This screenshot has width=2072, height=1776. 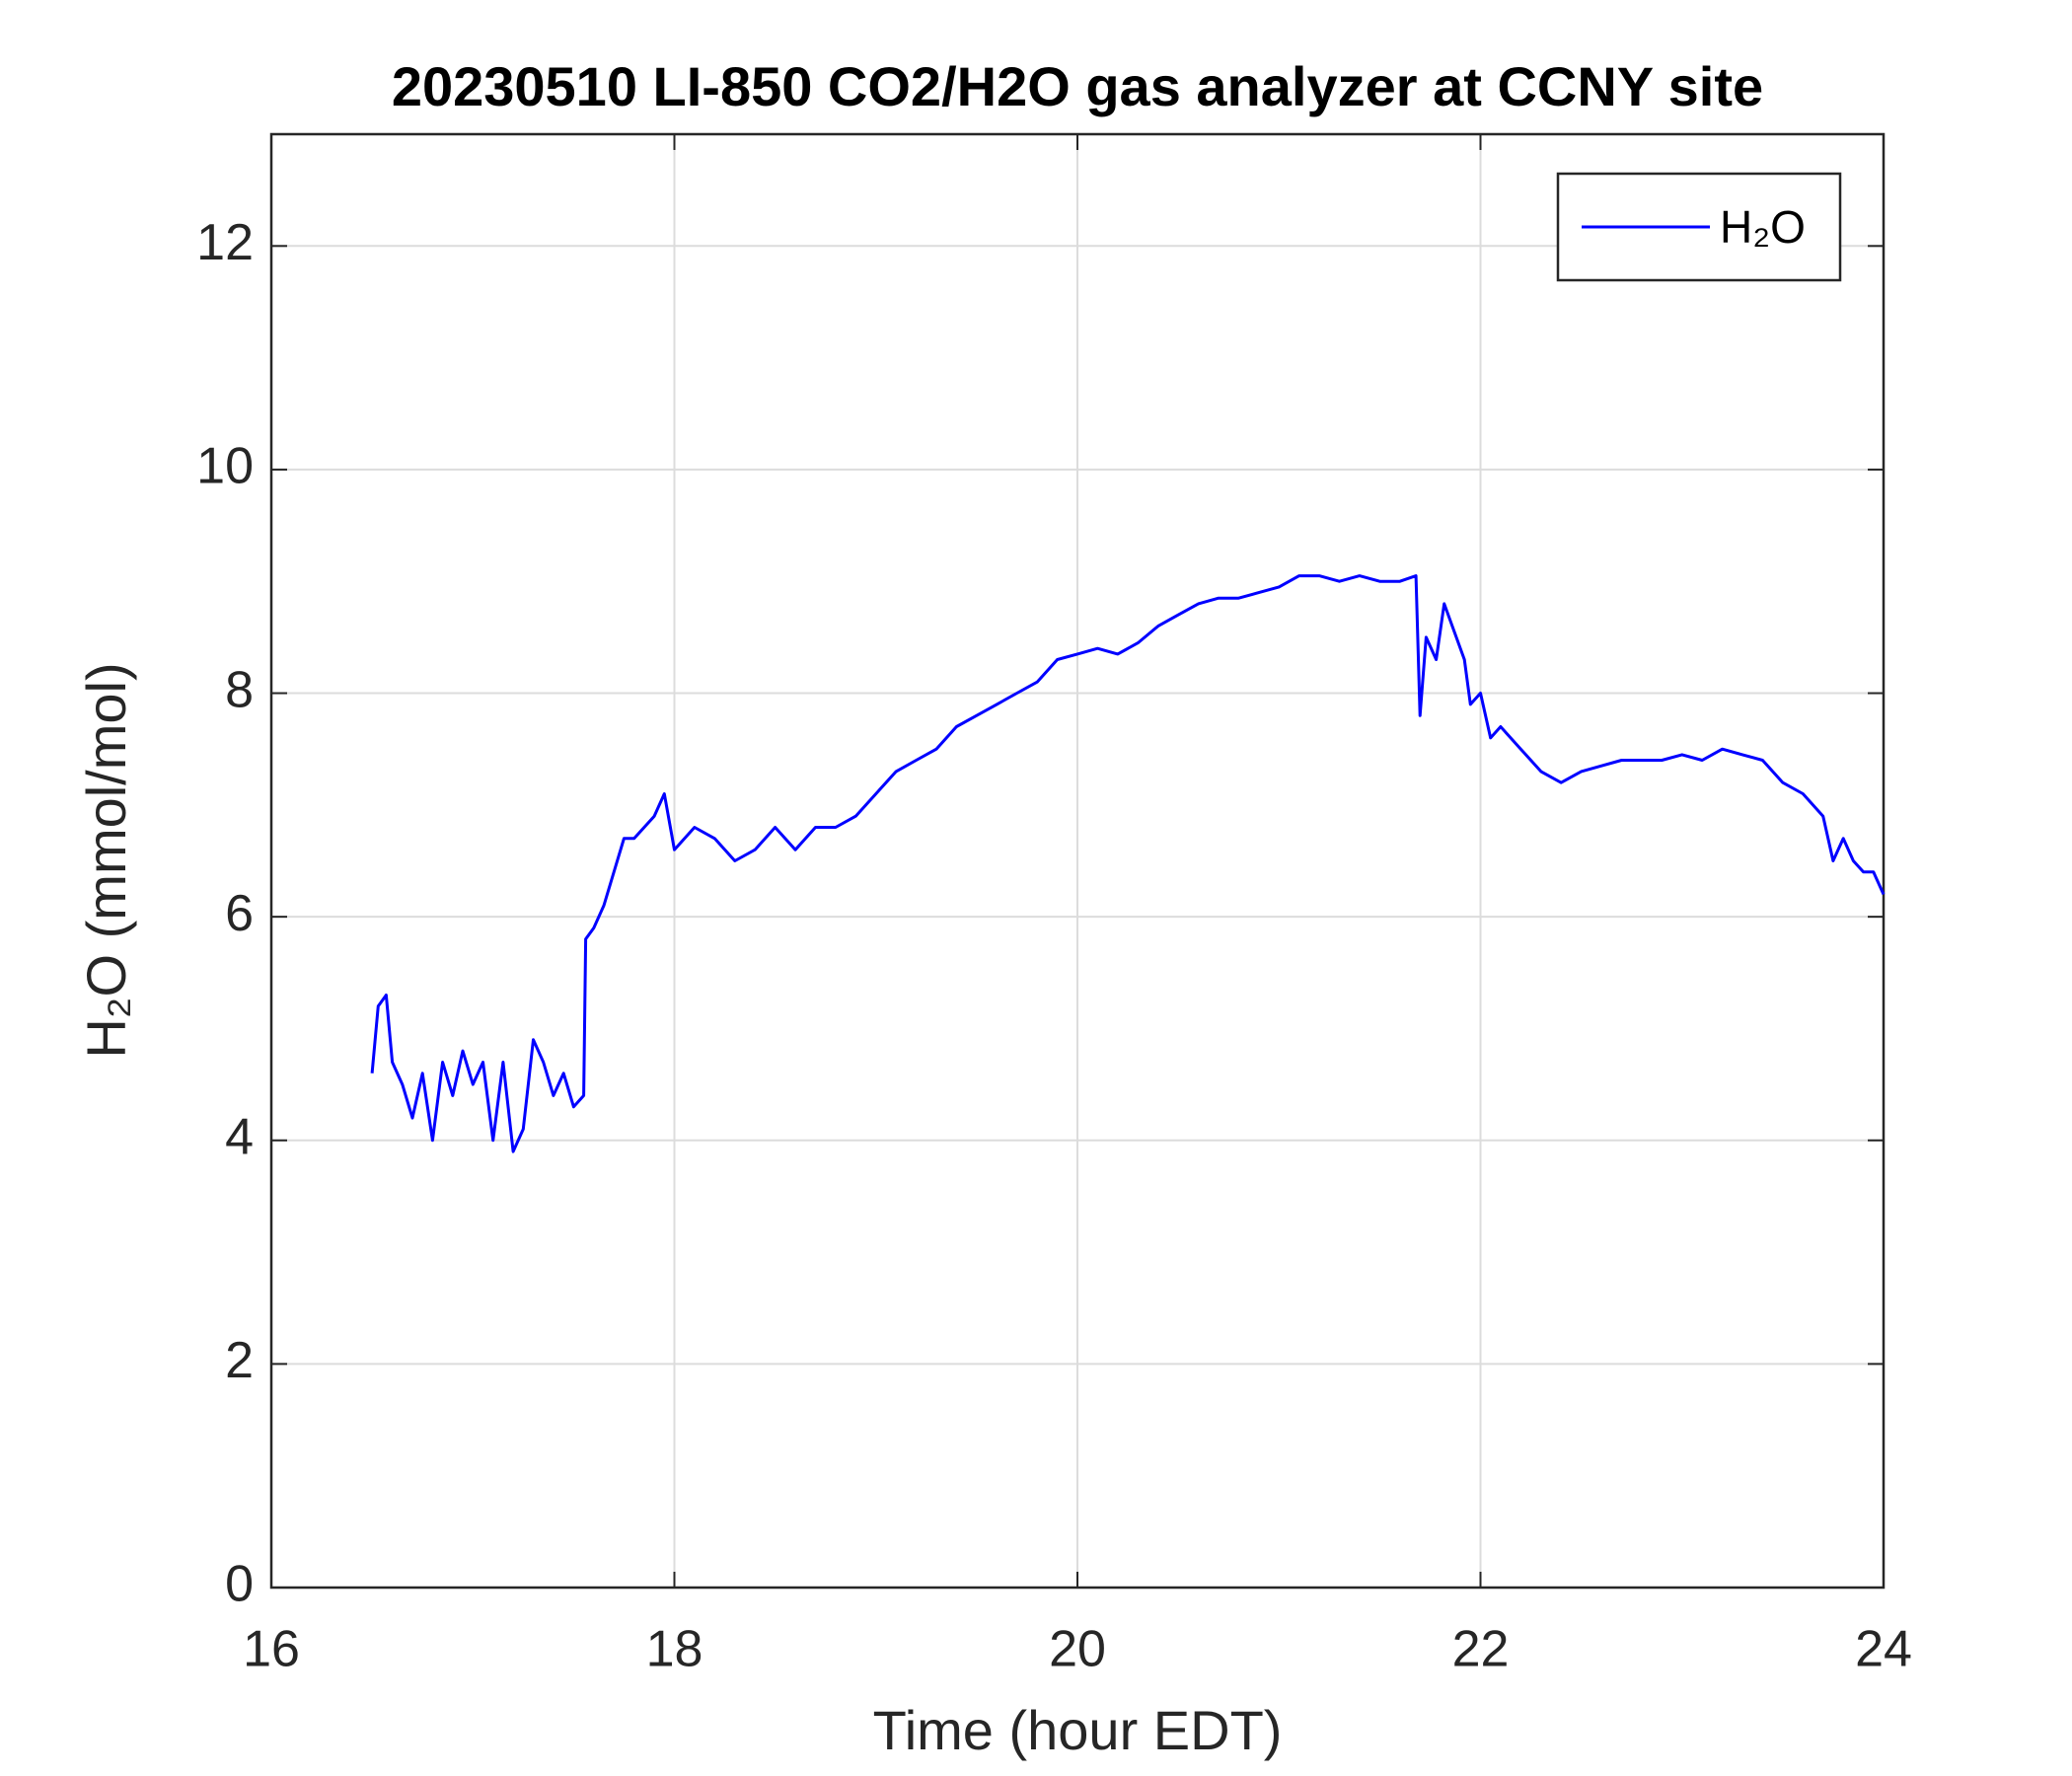 What do you see at coordinates (1763, 227) in the screenshot?
I see `legend-label: H₂O` at bounding box center [1763, 227].